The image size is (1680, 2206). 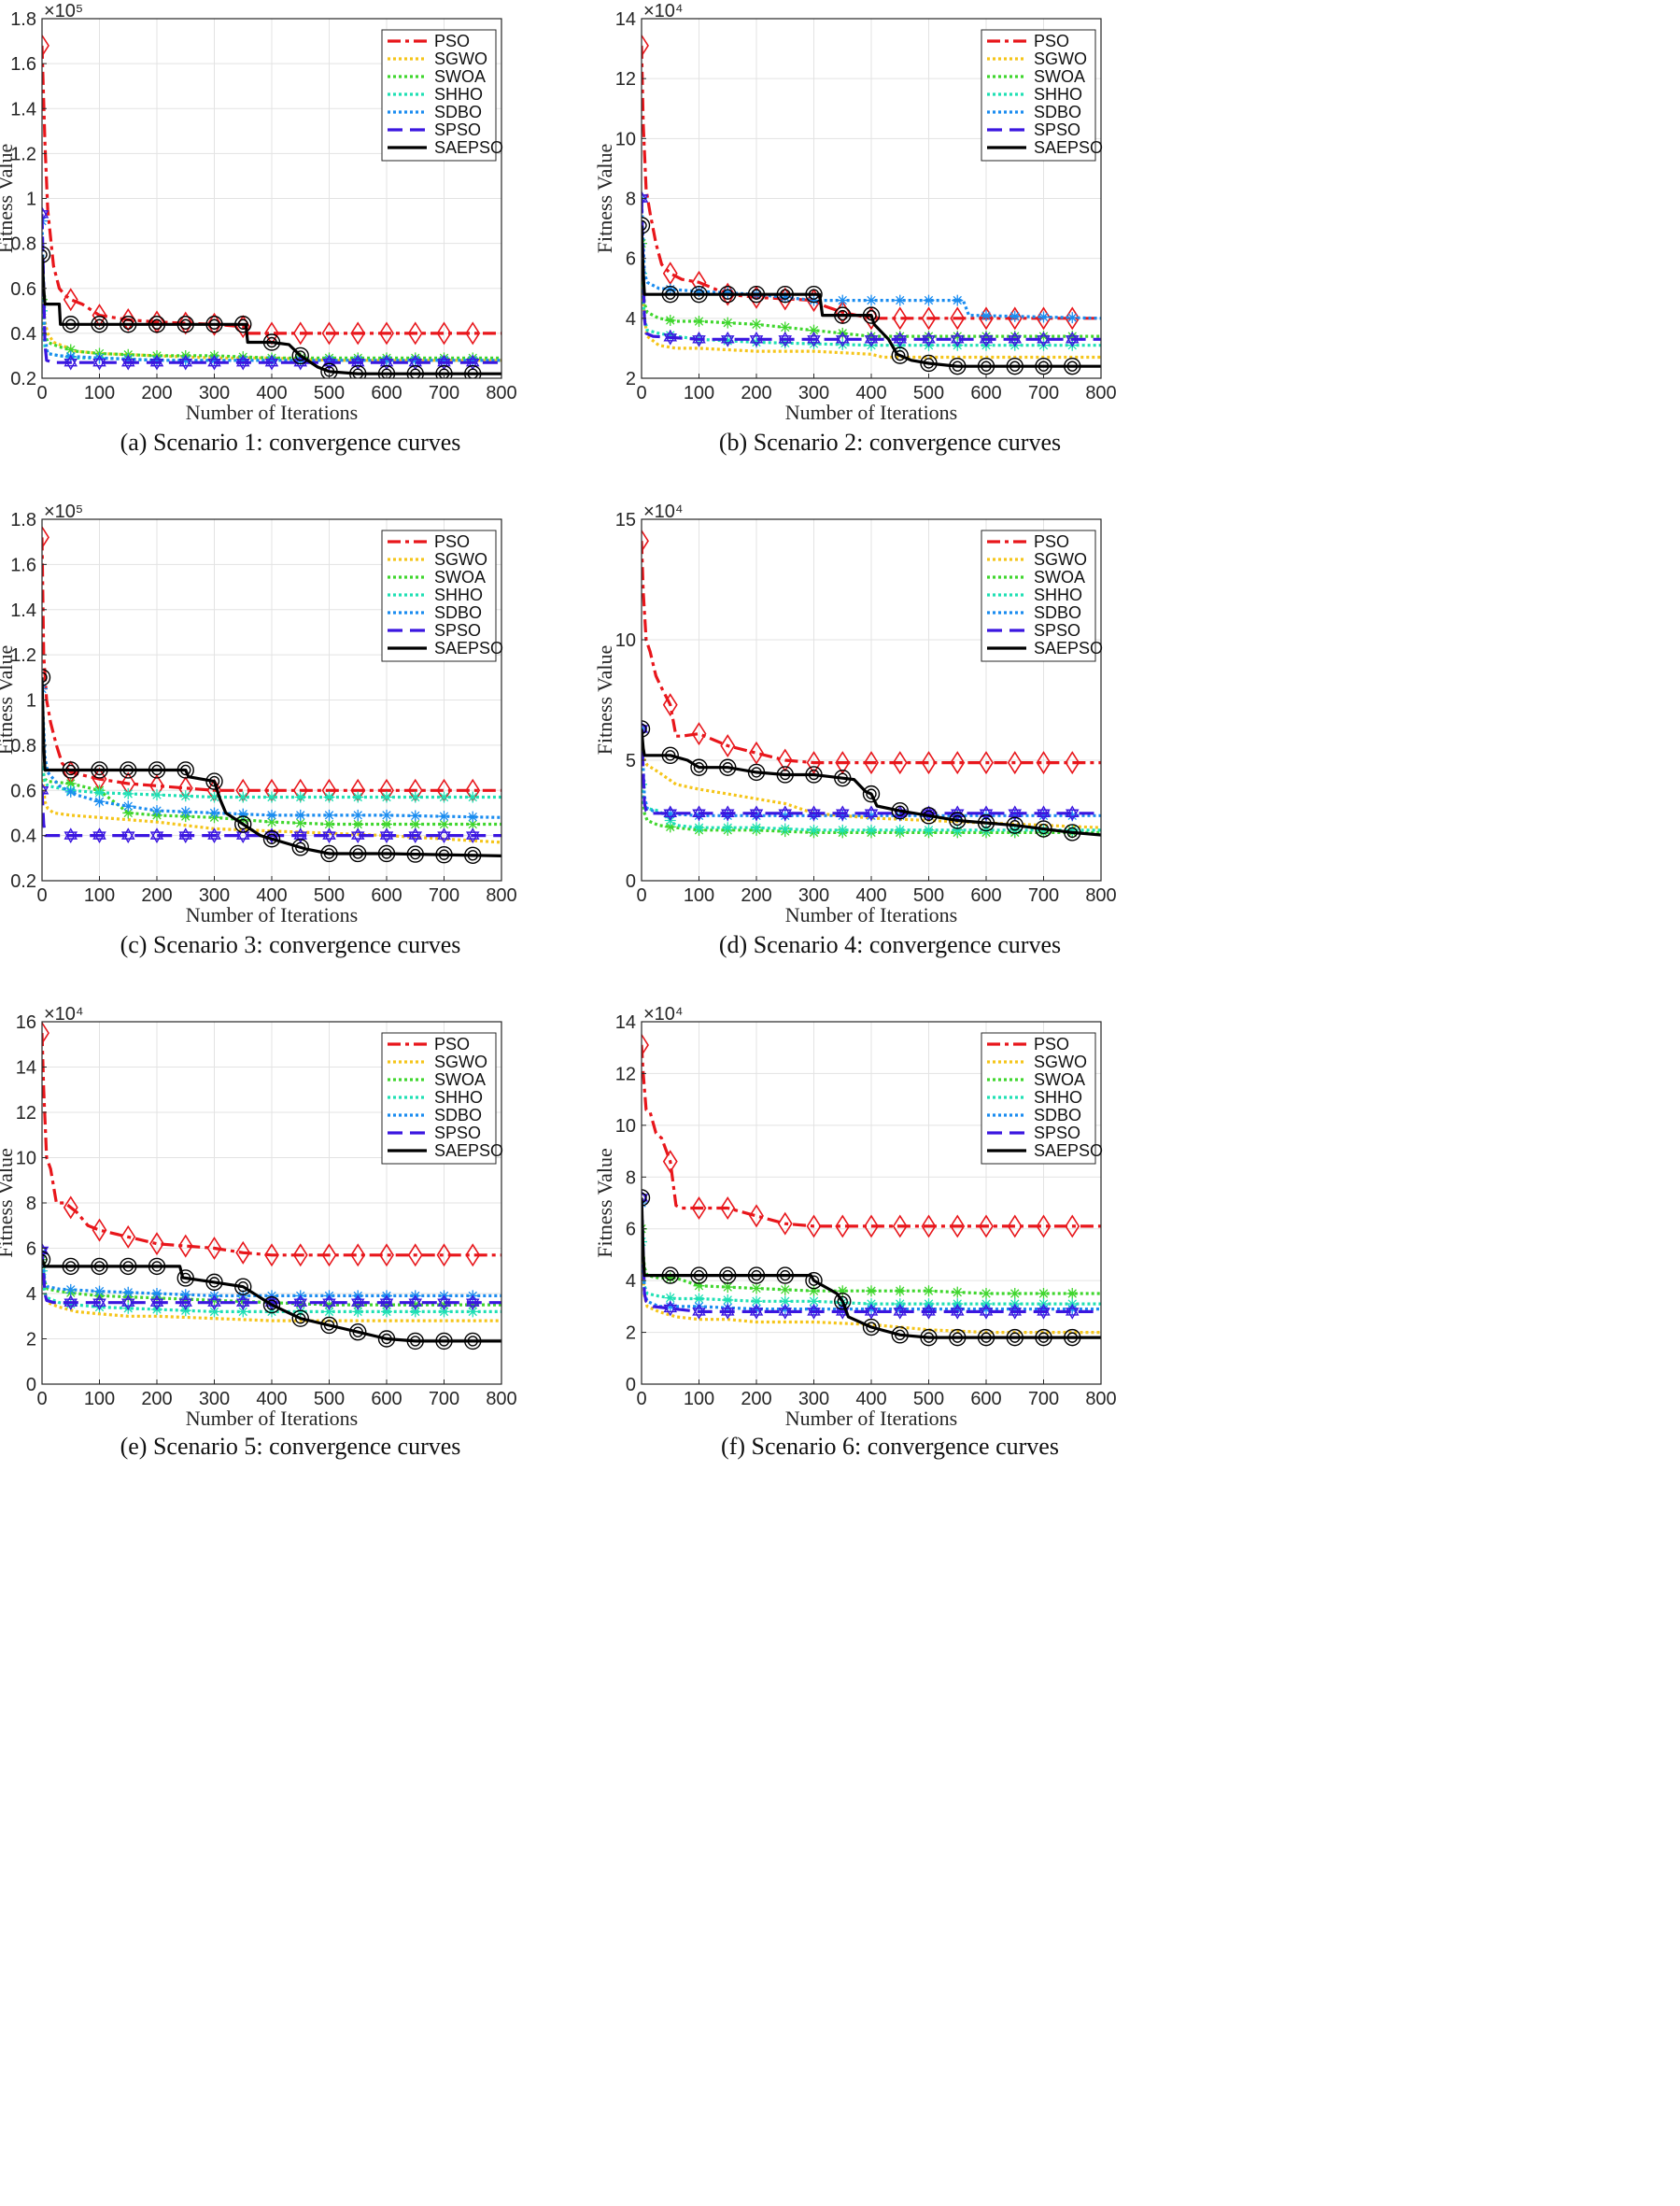 What do you see at coordinates (63, 512) in the screenshot?
I see `y-multiplier-label: ×10⁵` at bounding box center [63, 512].